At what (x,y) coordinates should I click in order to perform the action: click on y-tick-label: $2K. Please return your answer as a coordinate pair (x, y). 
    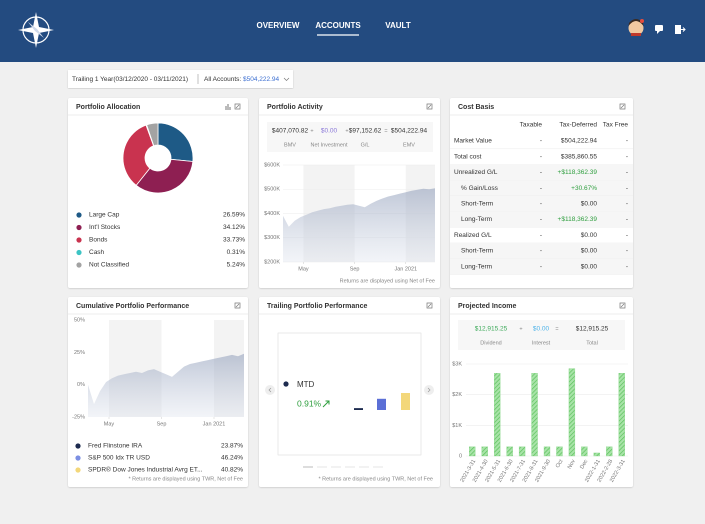
    Looking at the image, I should click on (457, 395).